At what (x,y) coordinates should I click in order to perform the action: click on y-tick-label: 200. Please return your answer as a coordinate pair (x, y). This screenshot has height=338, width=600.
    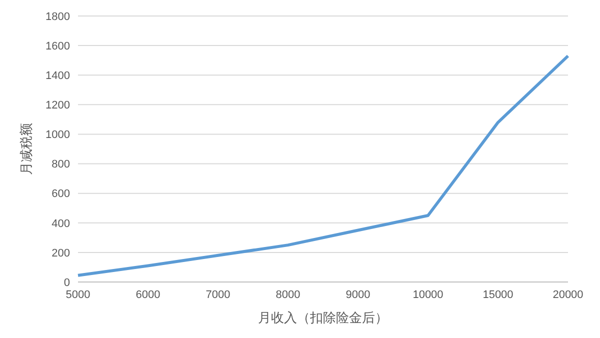
    Looking at the image, I should click on (61, 253).